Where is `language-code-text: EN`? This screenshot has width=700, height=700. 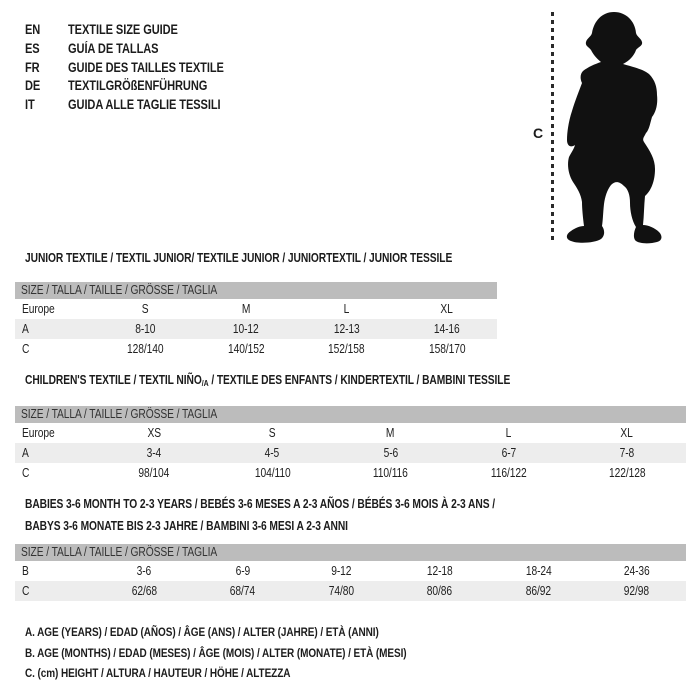
language-code-text: EN is located at coordinates (33, 29).